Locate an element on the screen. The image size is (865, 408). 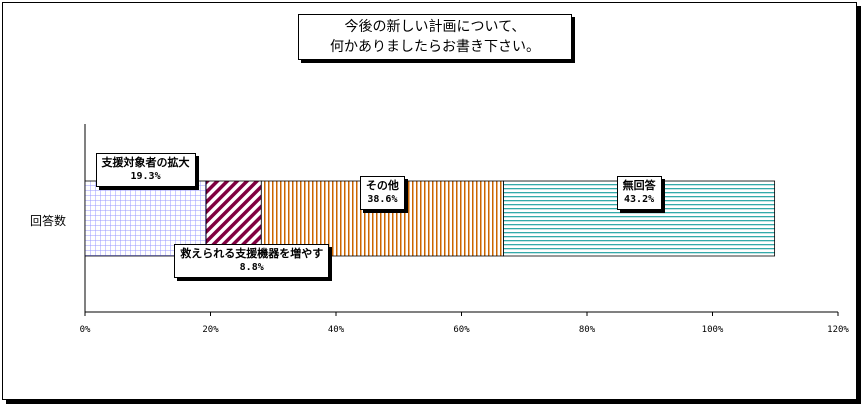
chart-title-line-1: 今後の新しい計画について、 is located at coordinates (435, 27).